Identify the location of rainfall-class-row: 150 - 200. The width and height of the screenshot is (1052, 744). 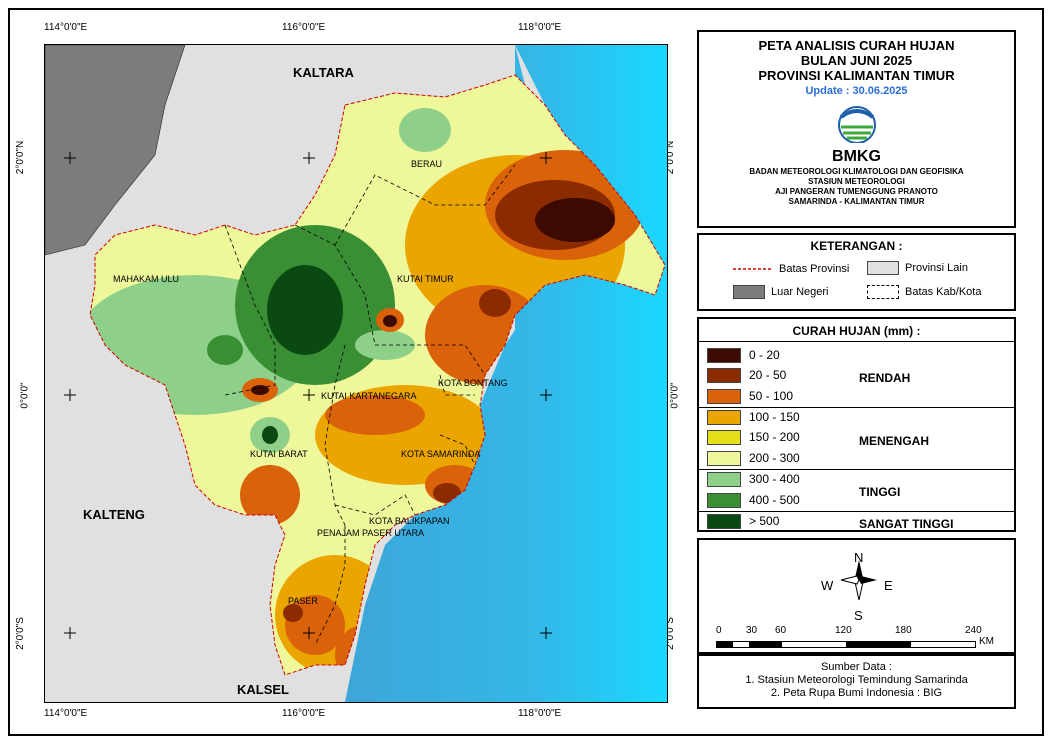
(856, 437).